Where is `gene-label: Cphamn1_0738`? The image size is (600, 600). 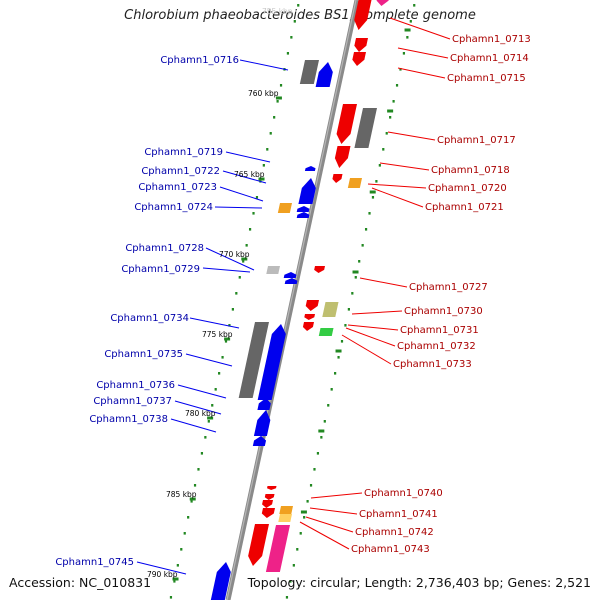
gene-label: Cphamn1_0738 is located at coordinates (128, 419).